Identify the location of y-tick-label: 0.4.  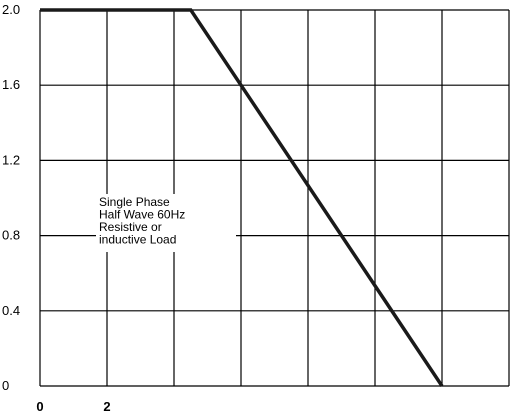
(11, 310).